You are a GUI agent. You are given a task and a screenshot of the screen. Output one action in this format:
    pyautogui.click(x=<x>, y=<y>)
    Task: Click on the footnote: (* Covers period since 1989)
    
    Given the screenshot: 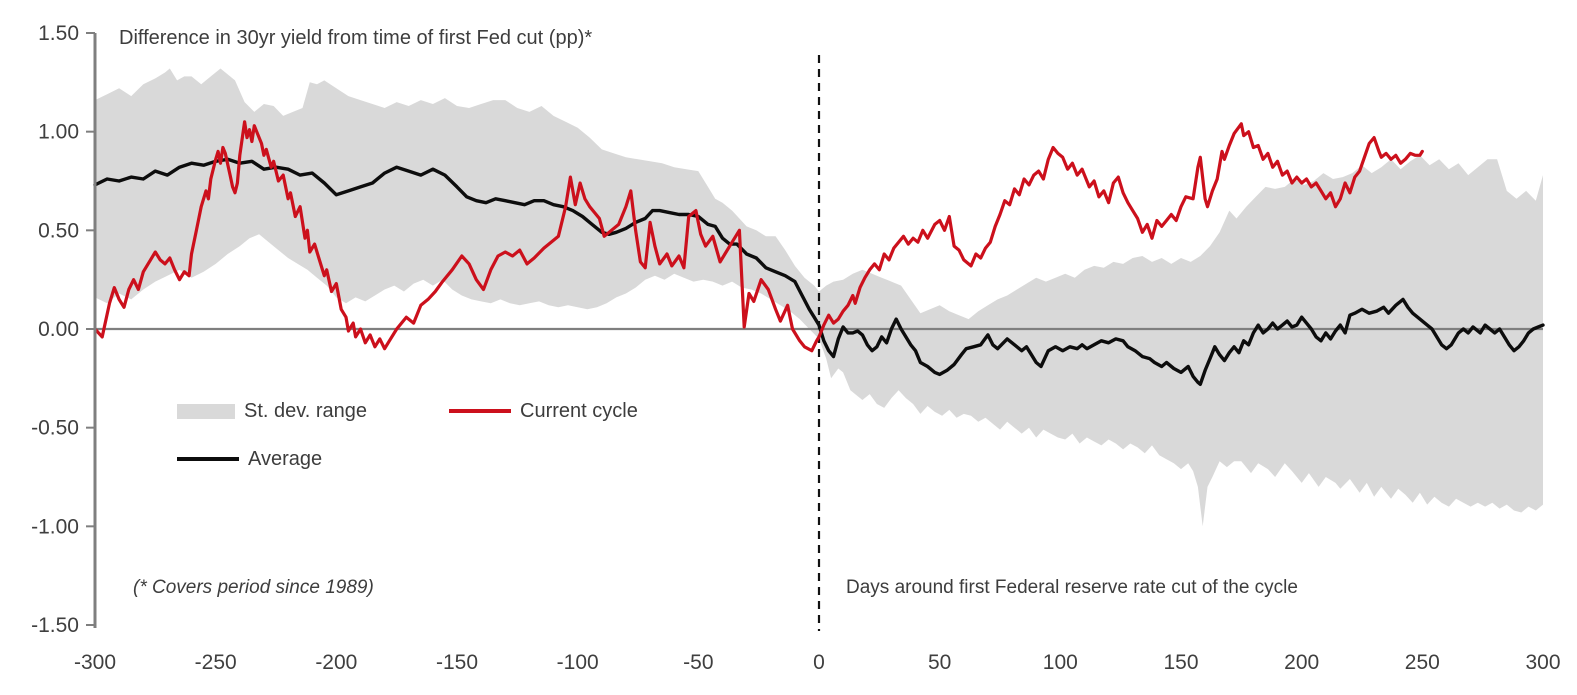 What is the action you would take?
    pyautogui.click(x=253, y=587)
    